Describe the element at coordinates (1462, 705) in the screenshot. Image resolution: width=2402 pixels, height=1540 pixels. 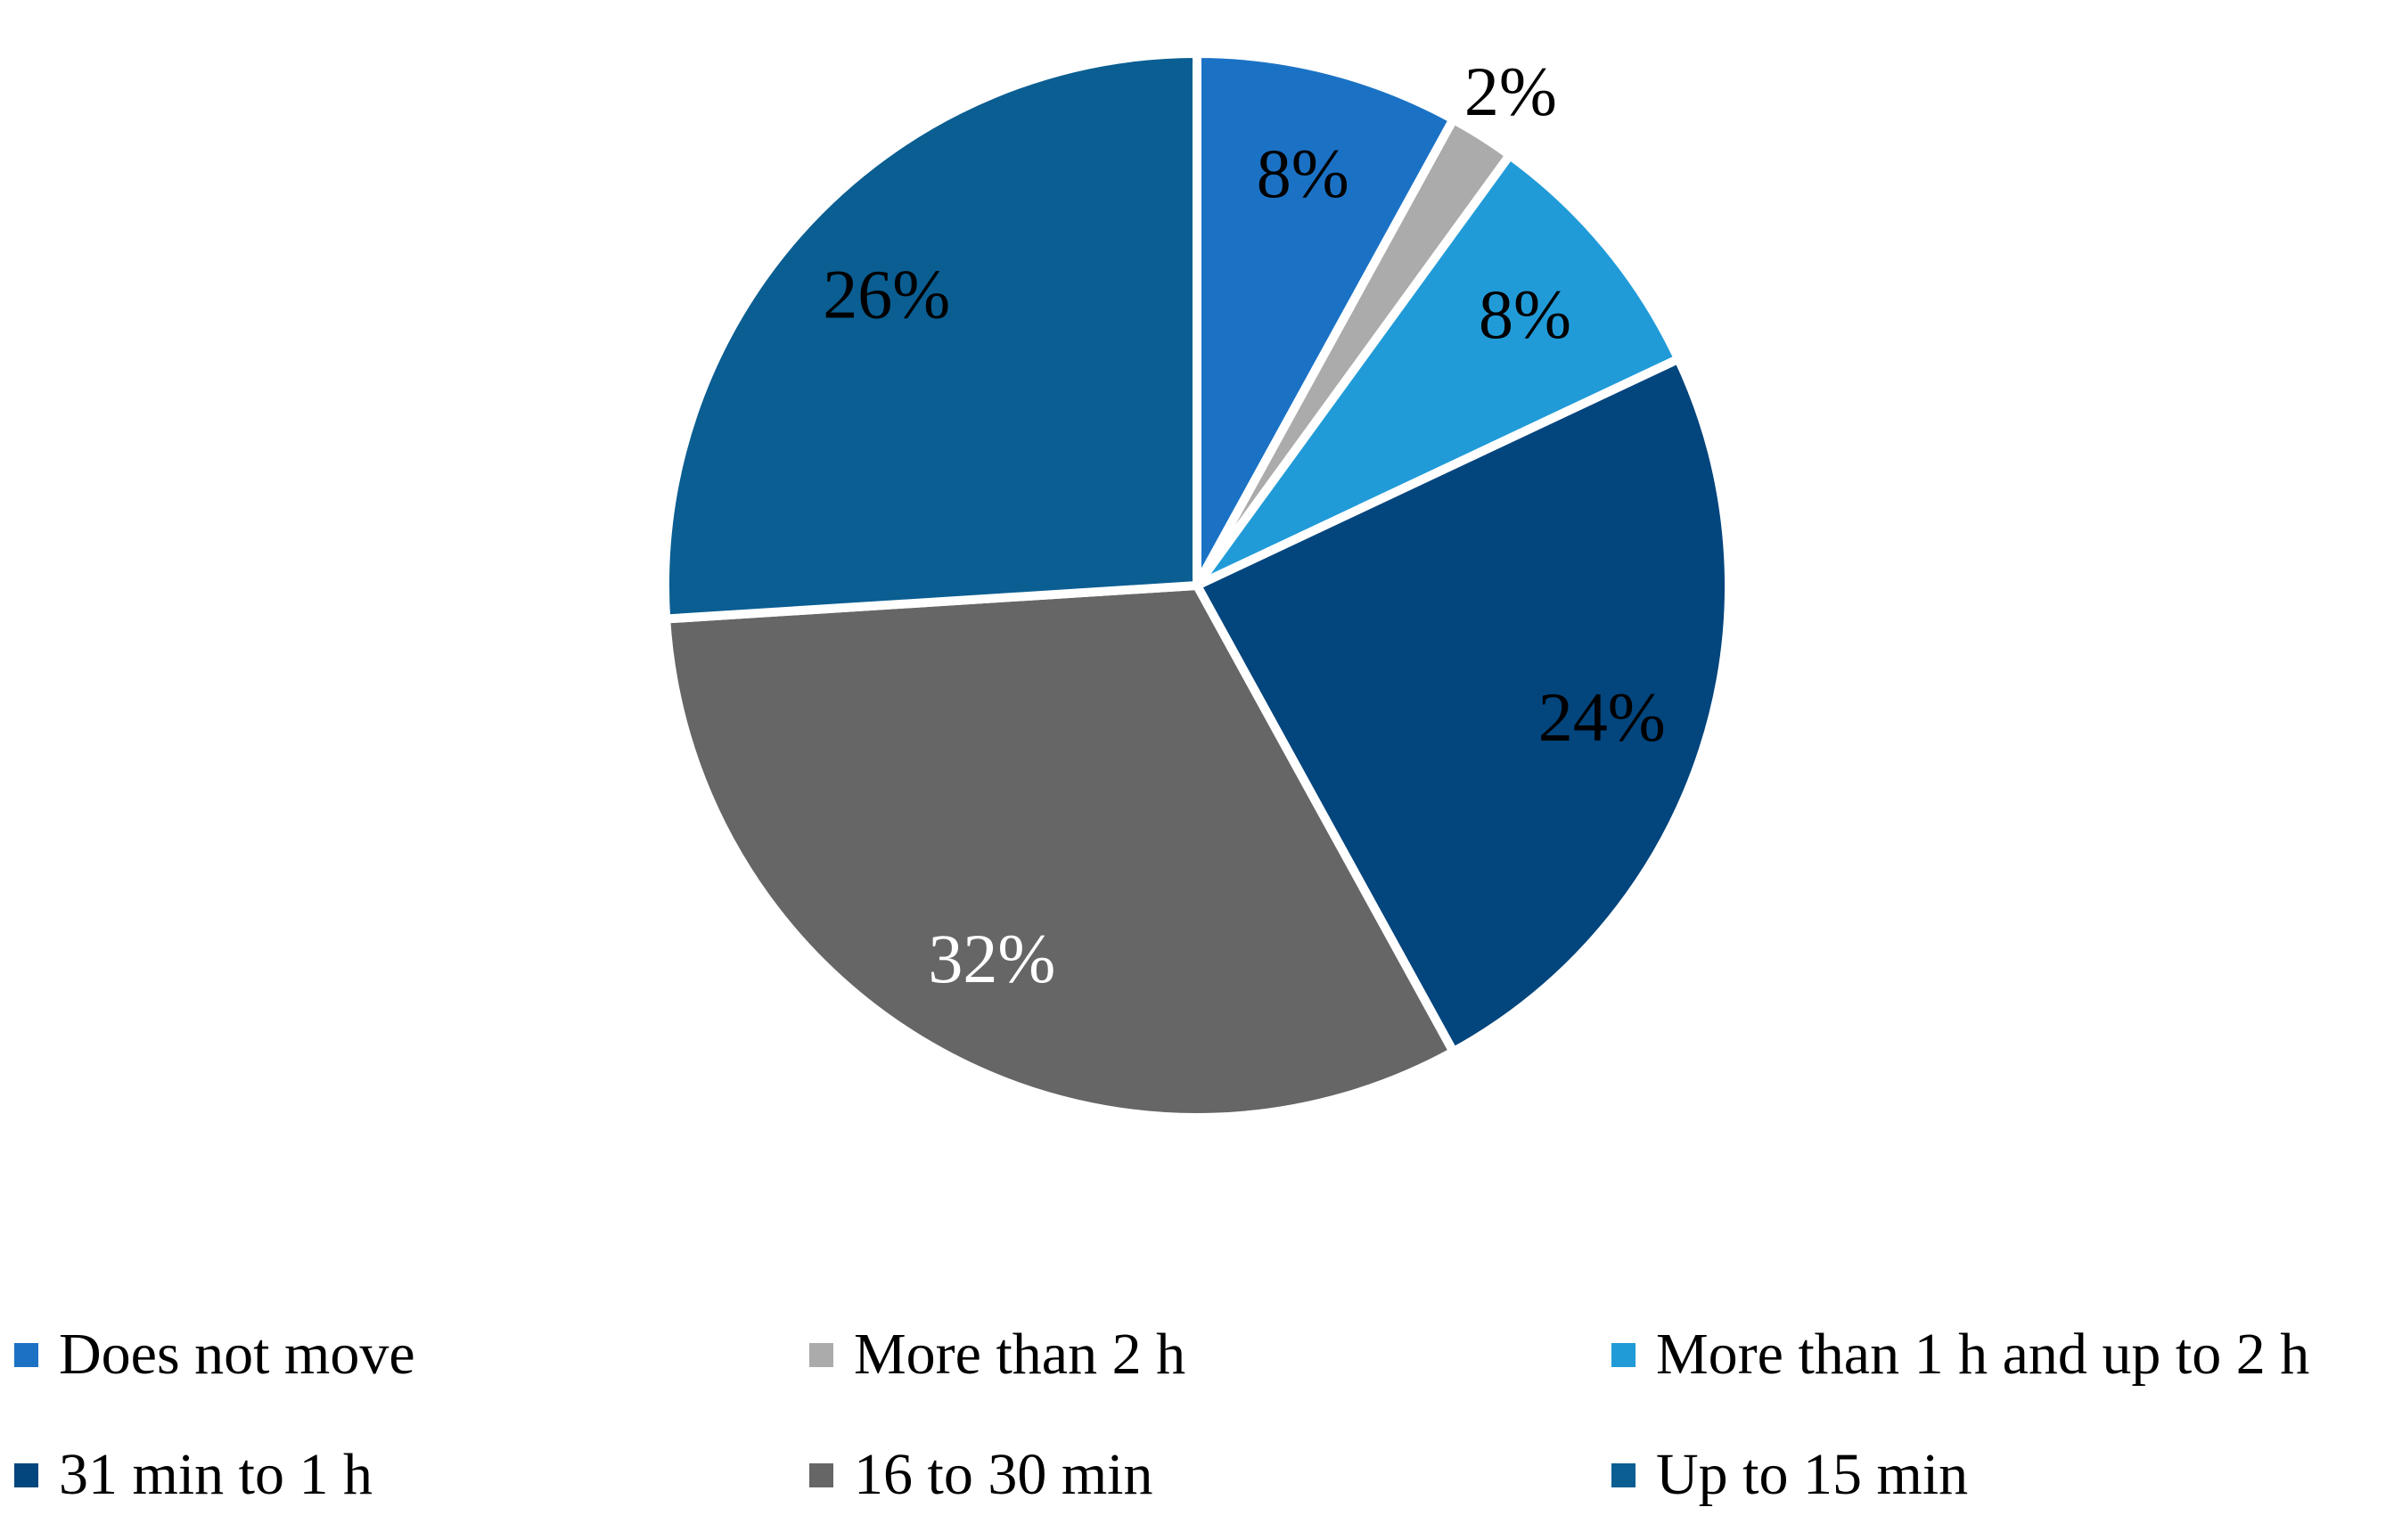
I see `pie-slice-31-min-to-1-h` at that location.